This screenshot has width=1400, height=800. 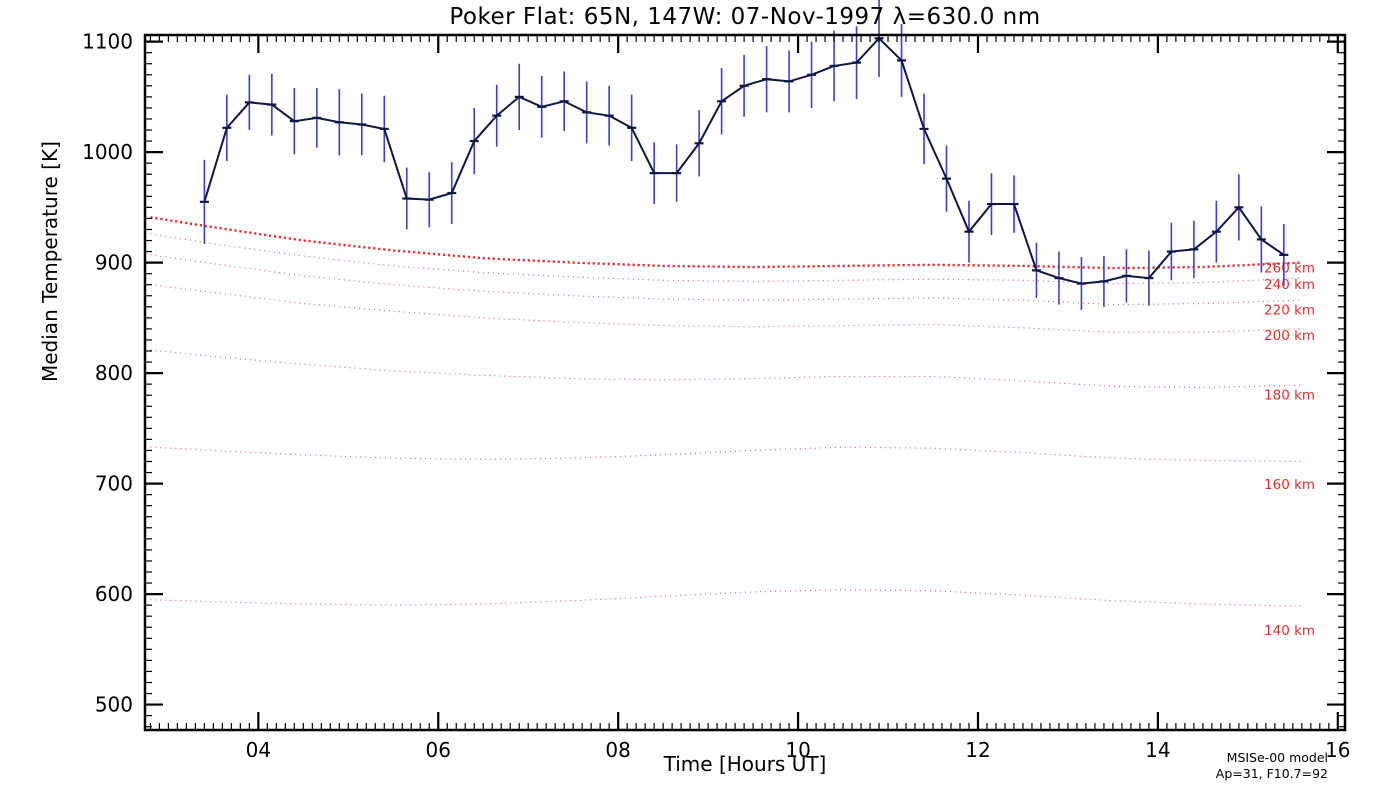 I want to click on y-tick-label: 800, so click(x=114, y=373).